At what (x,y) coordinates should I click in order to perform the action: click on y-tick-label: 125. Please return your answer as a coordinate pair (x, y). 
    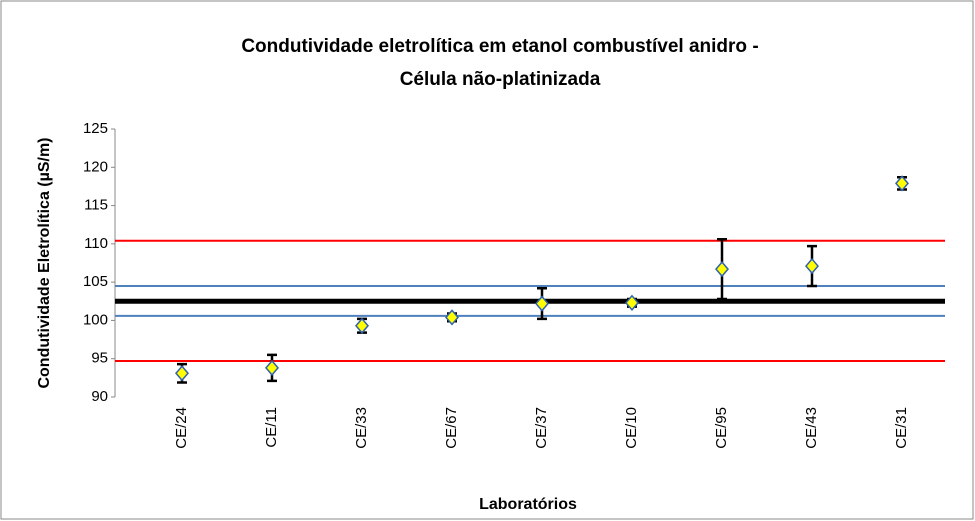
    Looking at the image, I should click on (95, 128).